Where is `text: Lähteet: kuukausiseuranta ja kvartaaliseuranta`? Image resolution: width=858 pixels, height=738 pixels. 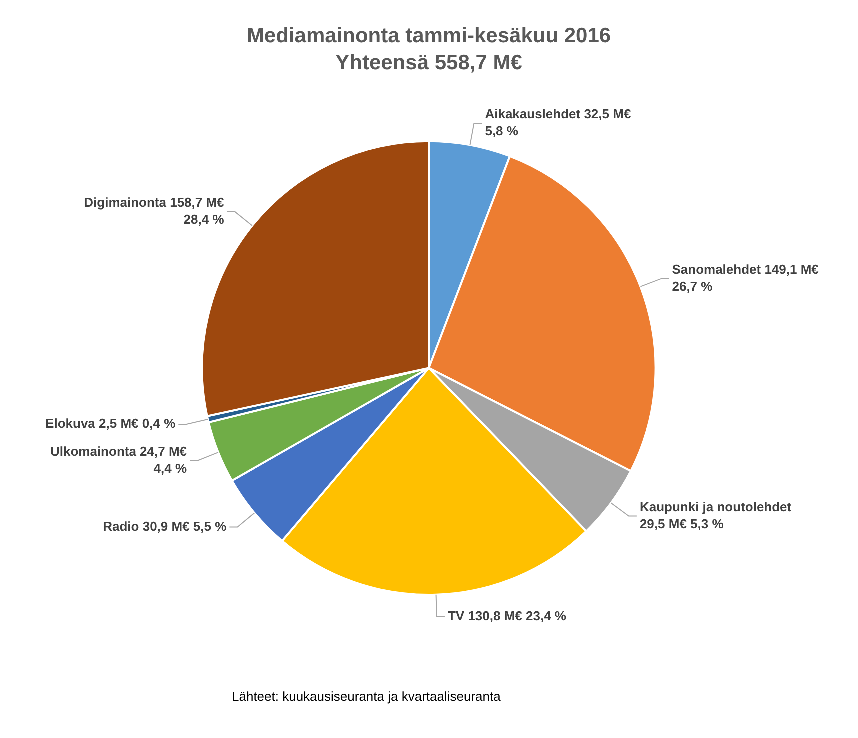
text: Lähteet: kuukausiseuranta ja kvartaaliseuranta is located at coordinates (367, 696).